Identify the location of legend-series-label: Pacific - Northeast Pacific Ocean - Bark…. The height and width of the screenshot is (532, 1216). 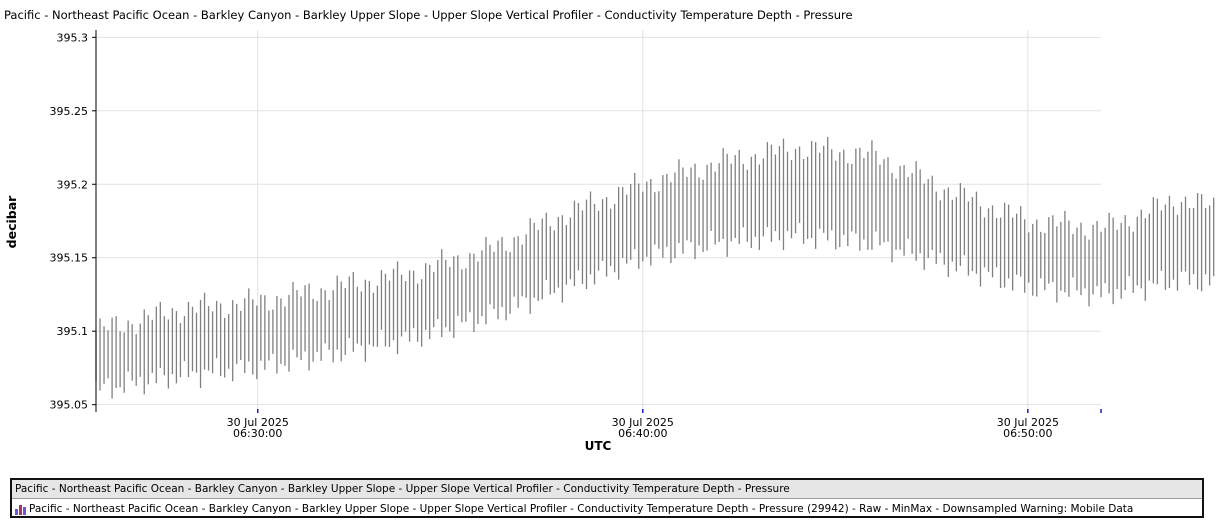
(581, 509).